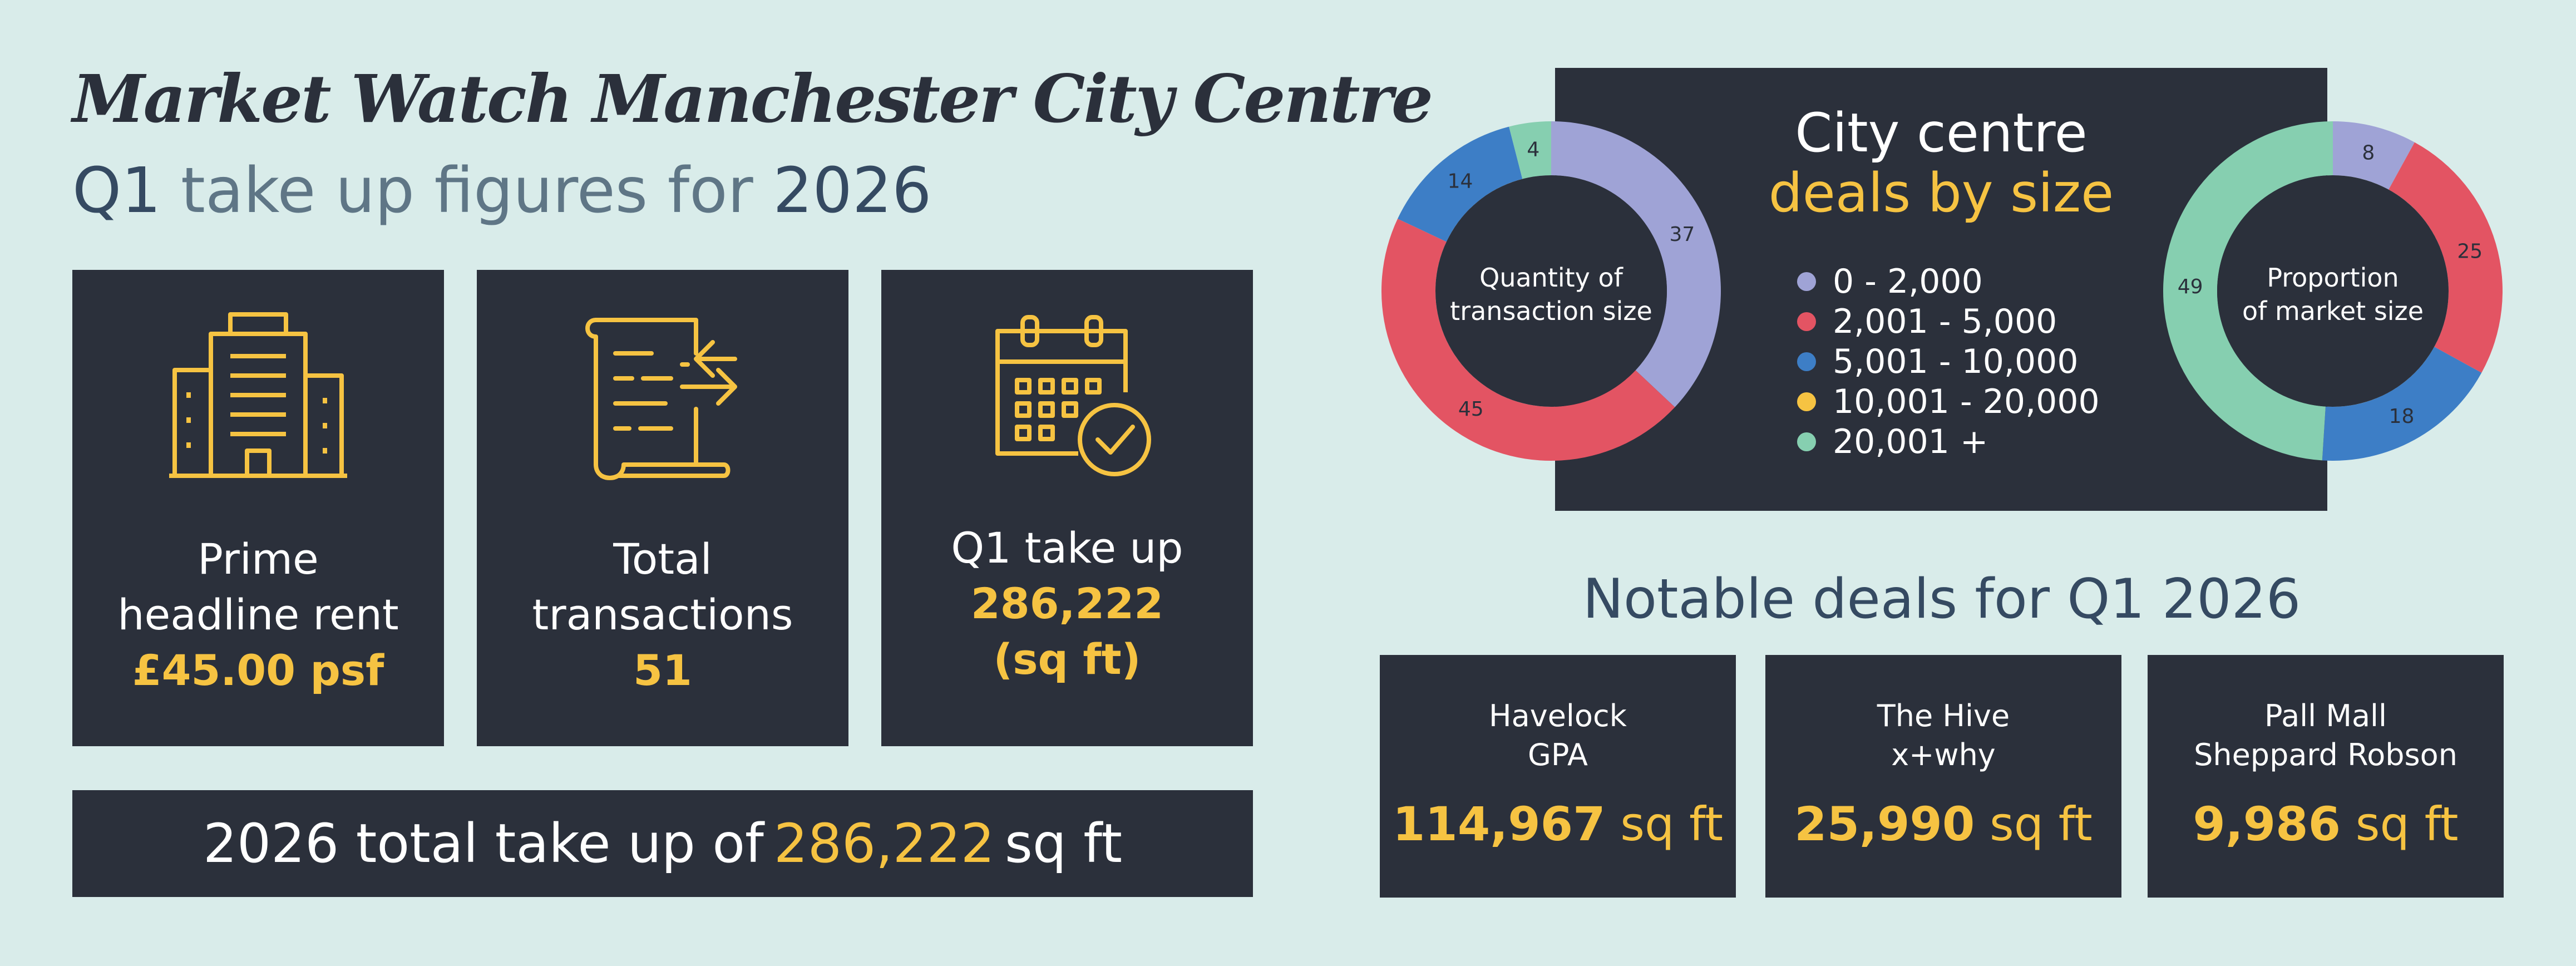 The width and height of the screenshot is (2576, 966). I want to click on deal-tenant: GPA, so click(1558, 754).